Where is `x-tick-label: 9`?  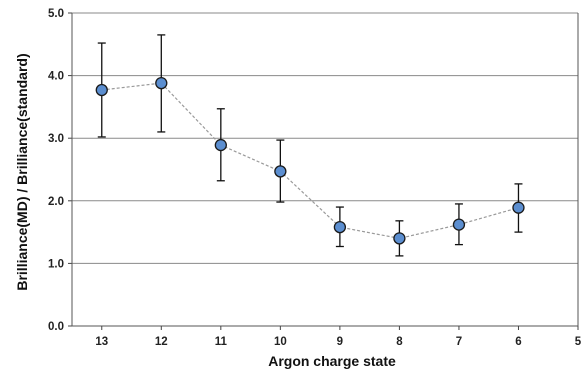 x-tick-label: 9 is located at coordinates (340, 342).